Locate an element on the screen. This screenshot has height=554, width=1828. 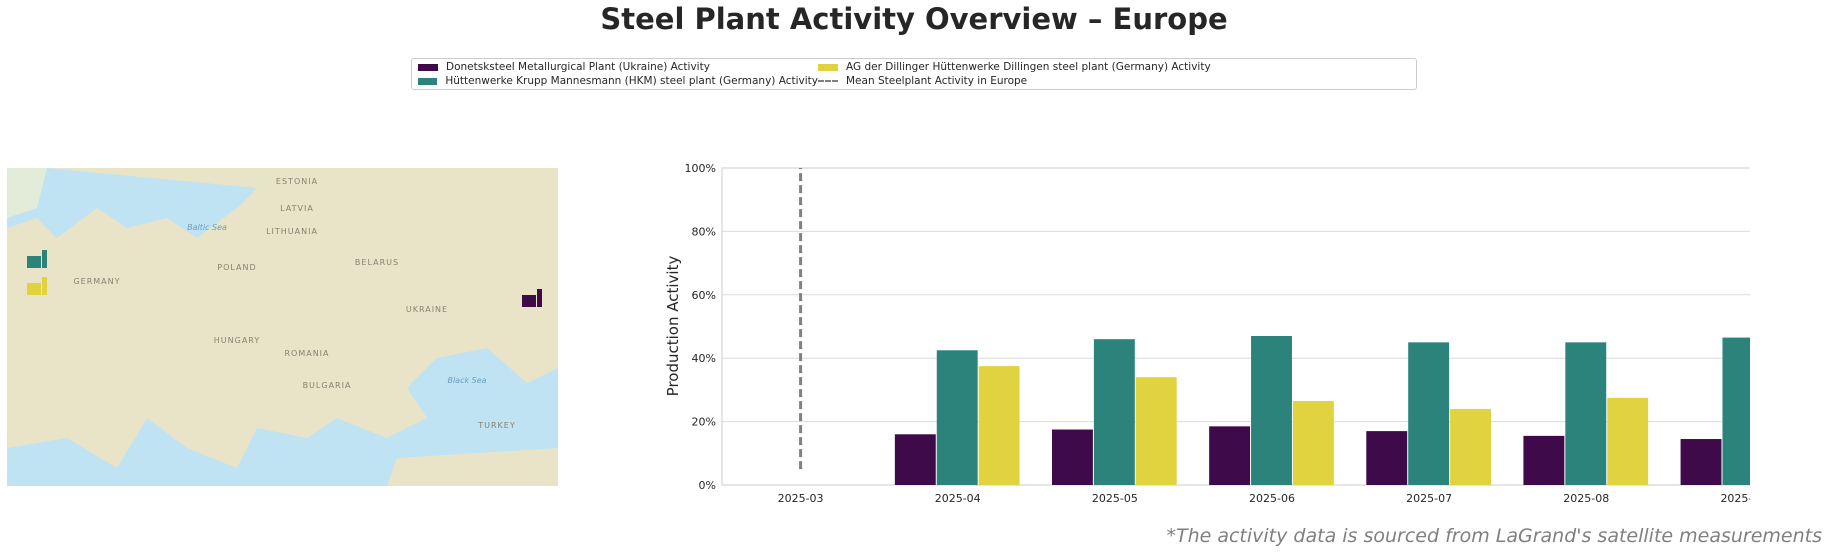
map-label: UKRAINE is located at coordinates (427, 309).